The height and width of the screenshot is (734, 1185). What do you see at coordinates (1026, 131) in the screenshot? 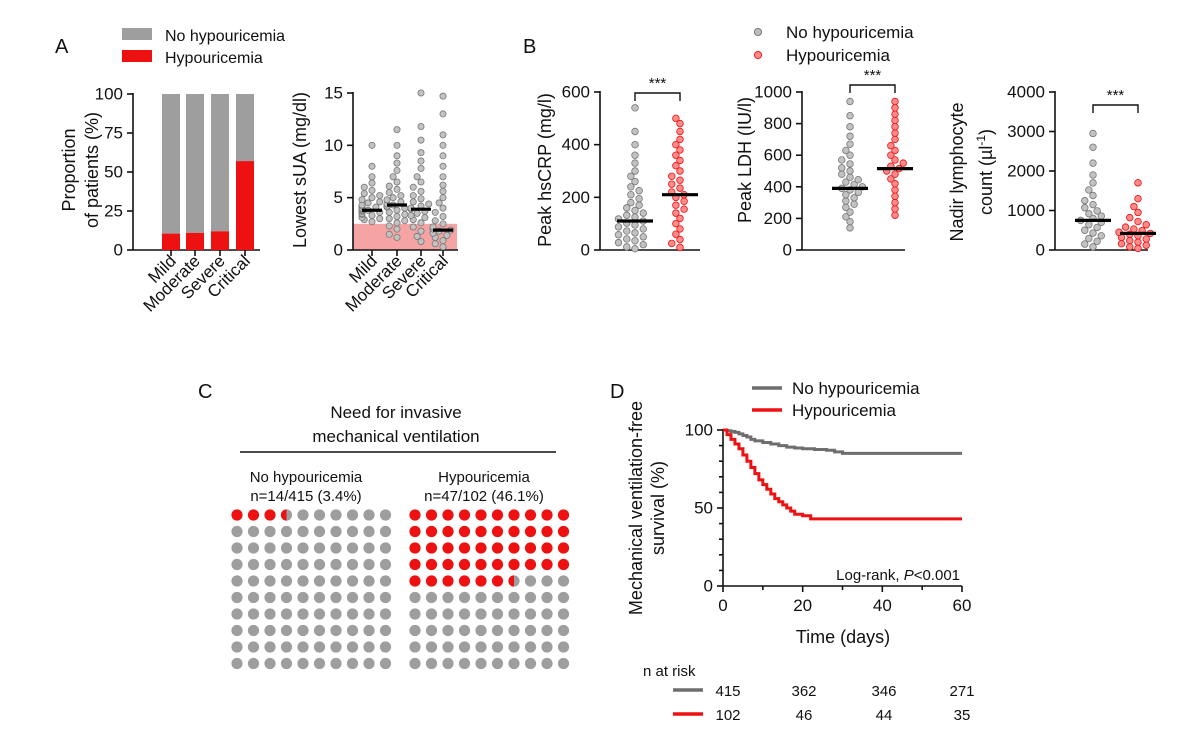
I see `lymph-y-tick-label-3: 3000` at bounding box center [1026, 131].